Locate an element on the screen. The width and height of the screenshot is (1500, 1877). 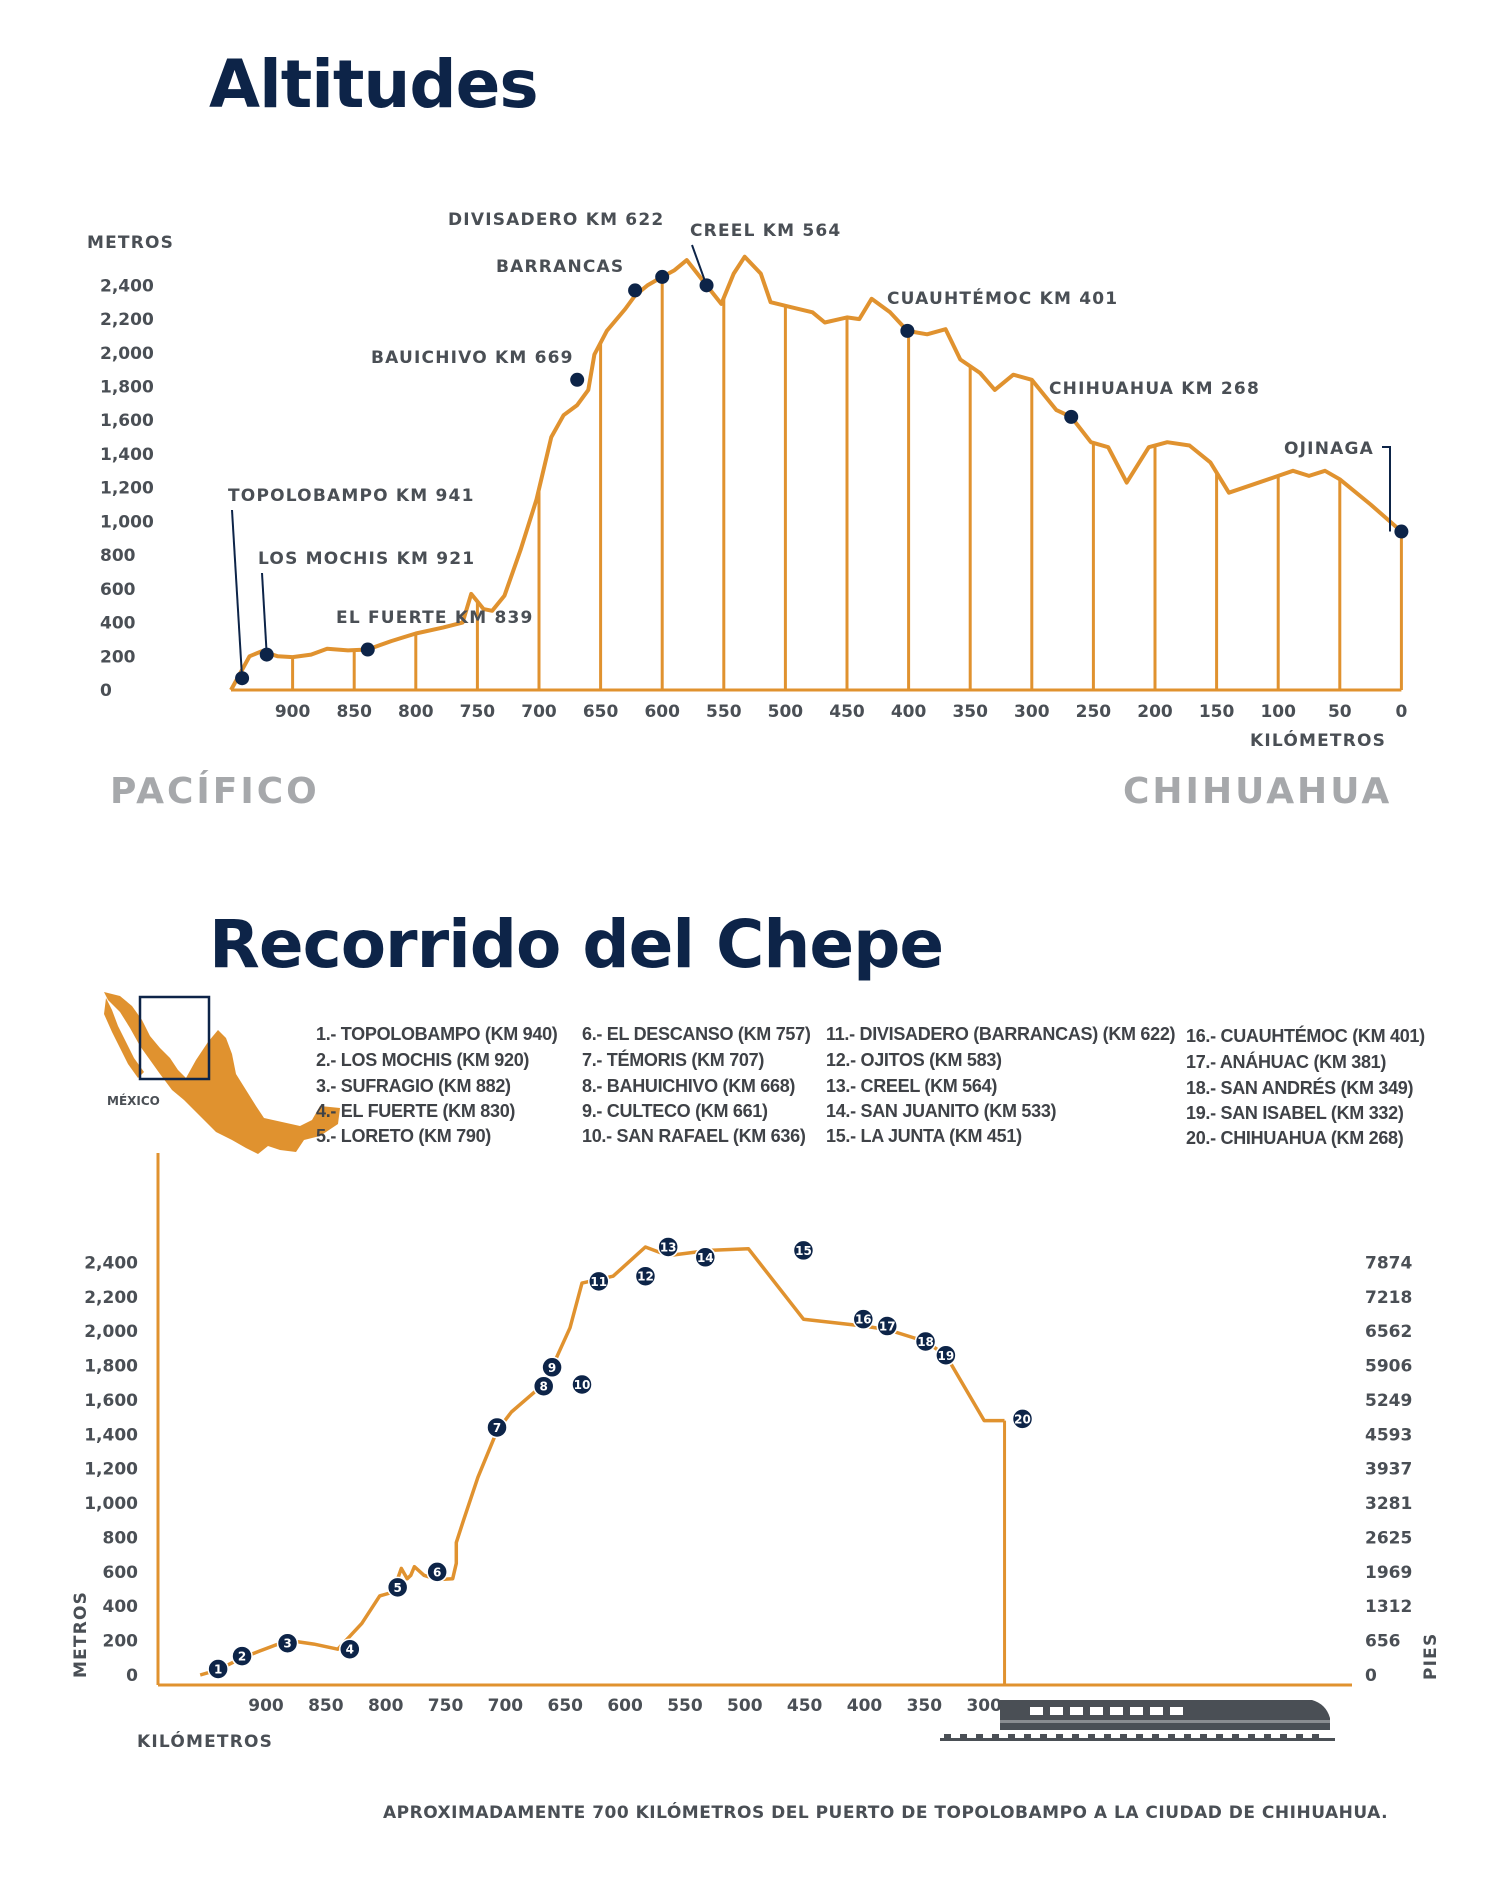
station-list-item: 16.- CUAUHTÉMOC (KM 401) is located at coordinates (1305, 1035).